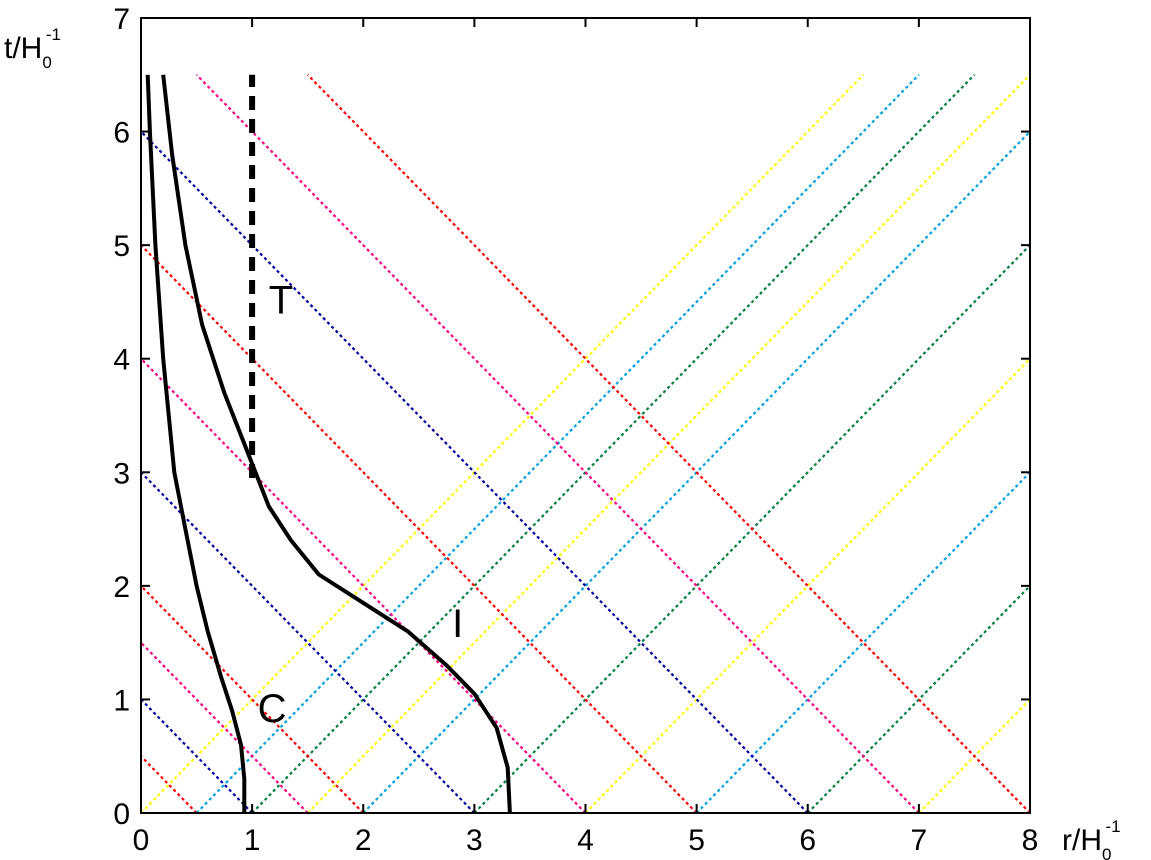  What do you see at coordinates (361, 504) in the screenshot?
I see `annotations: C I T` at bounding box center [361, 504].